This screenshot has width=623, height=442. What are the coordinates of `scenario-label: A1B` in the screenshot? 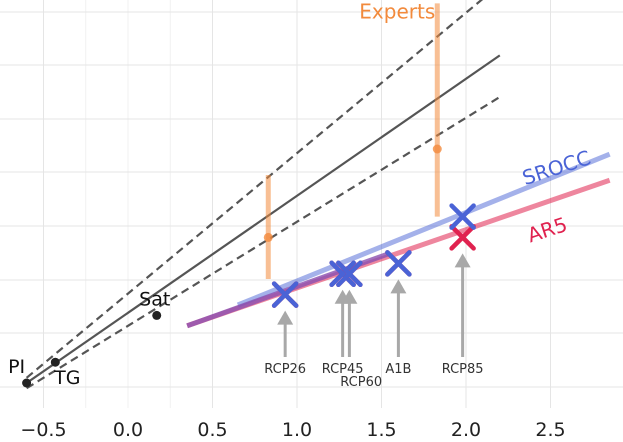 It's located at (398, 369).